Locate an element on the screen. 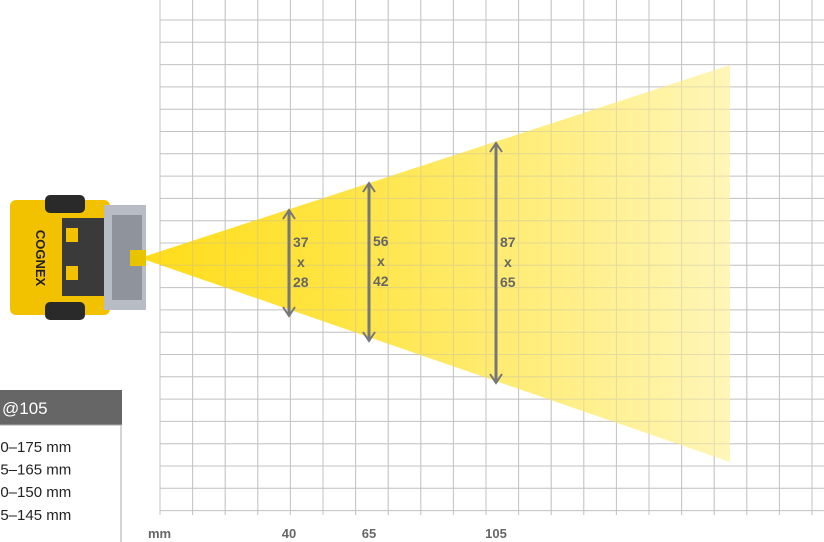  dimension-width: 87 is located at coordinates (508, 242).